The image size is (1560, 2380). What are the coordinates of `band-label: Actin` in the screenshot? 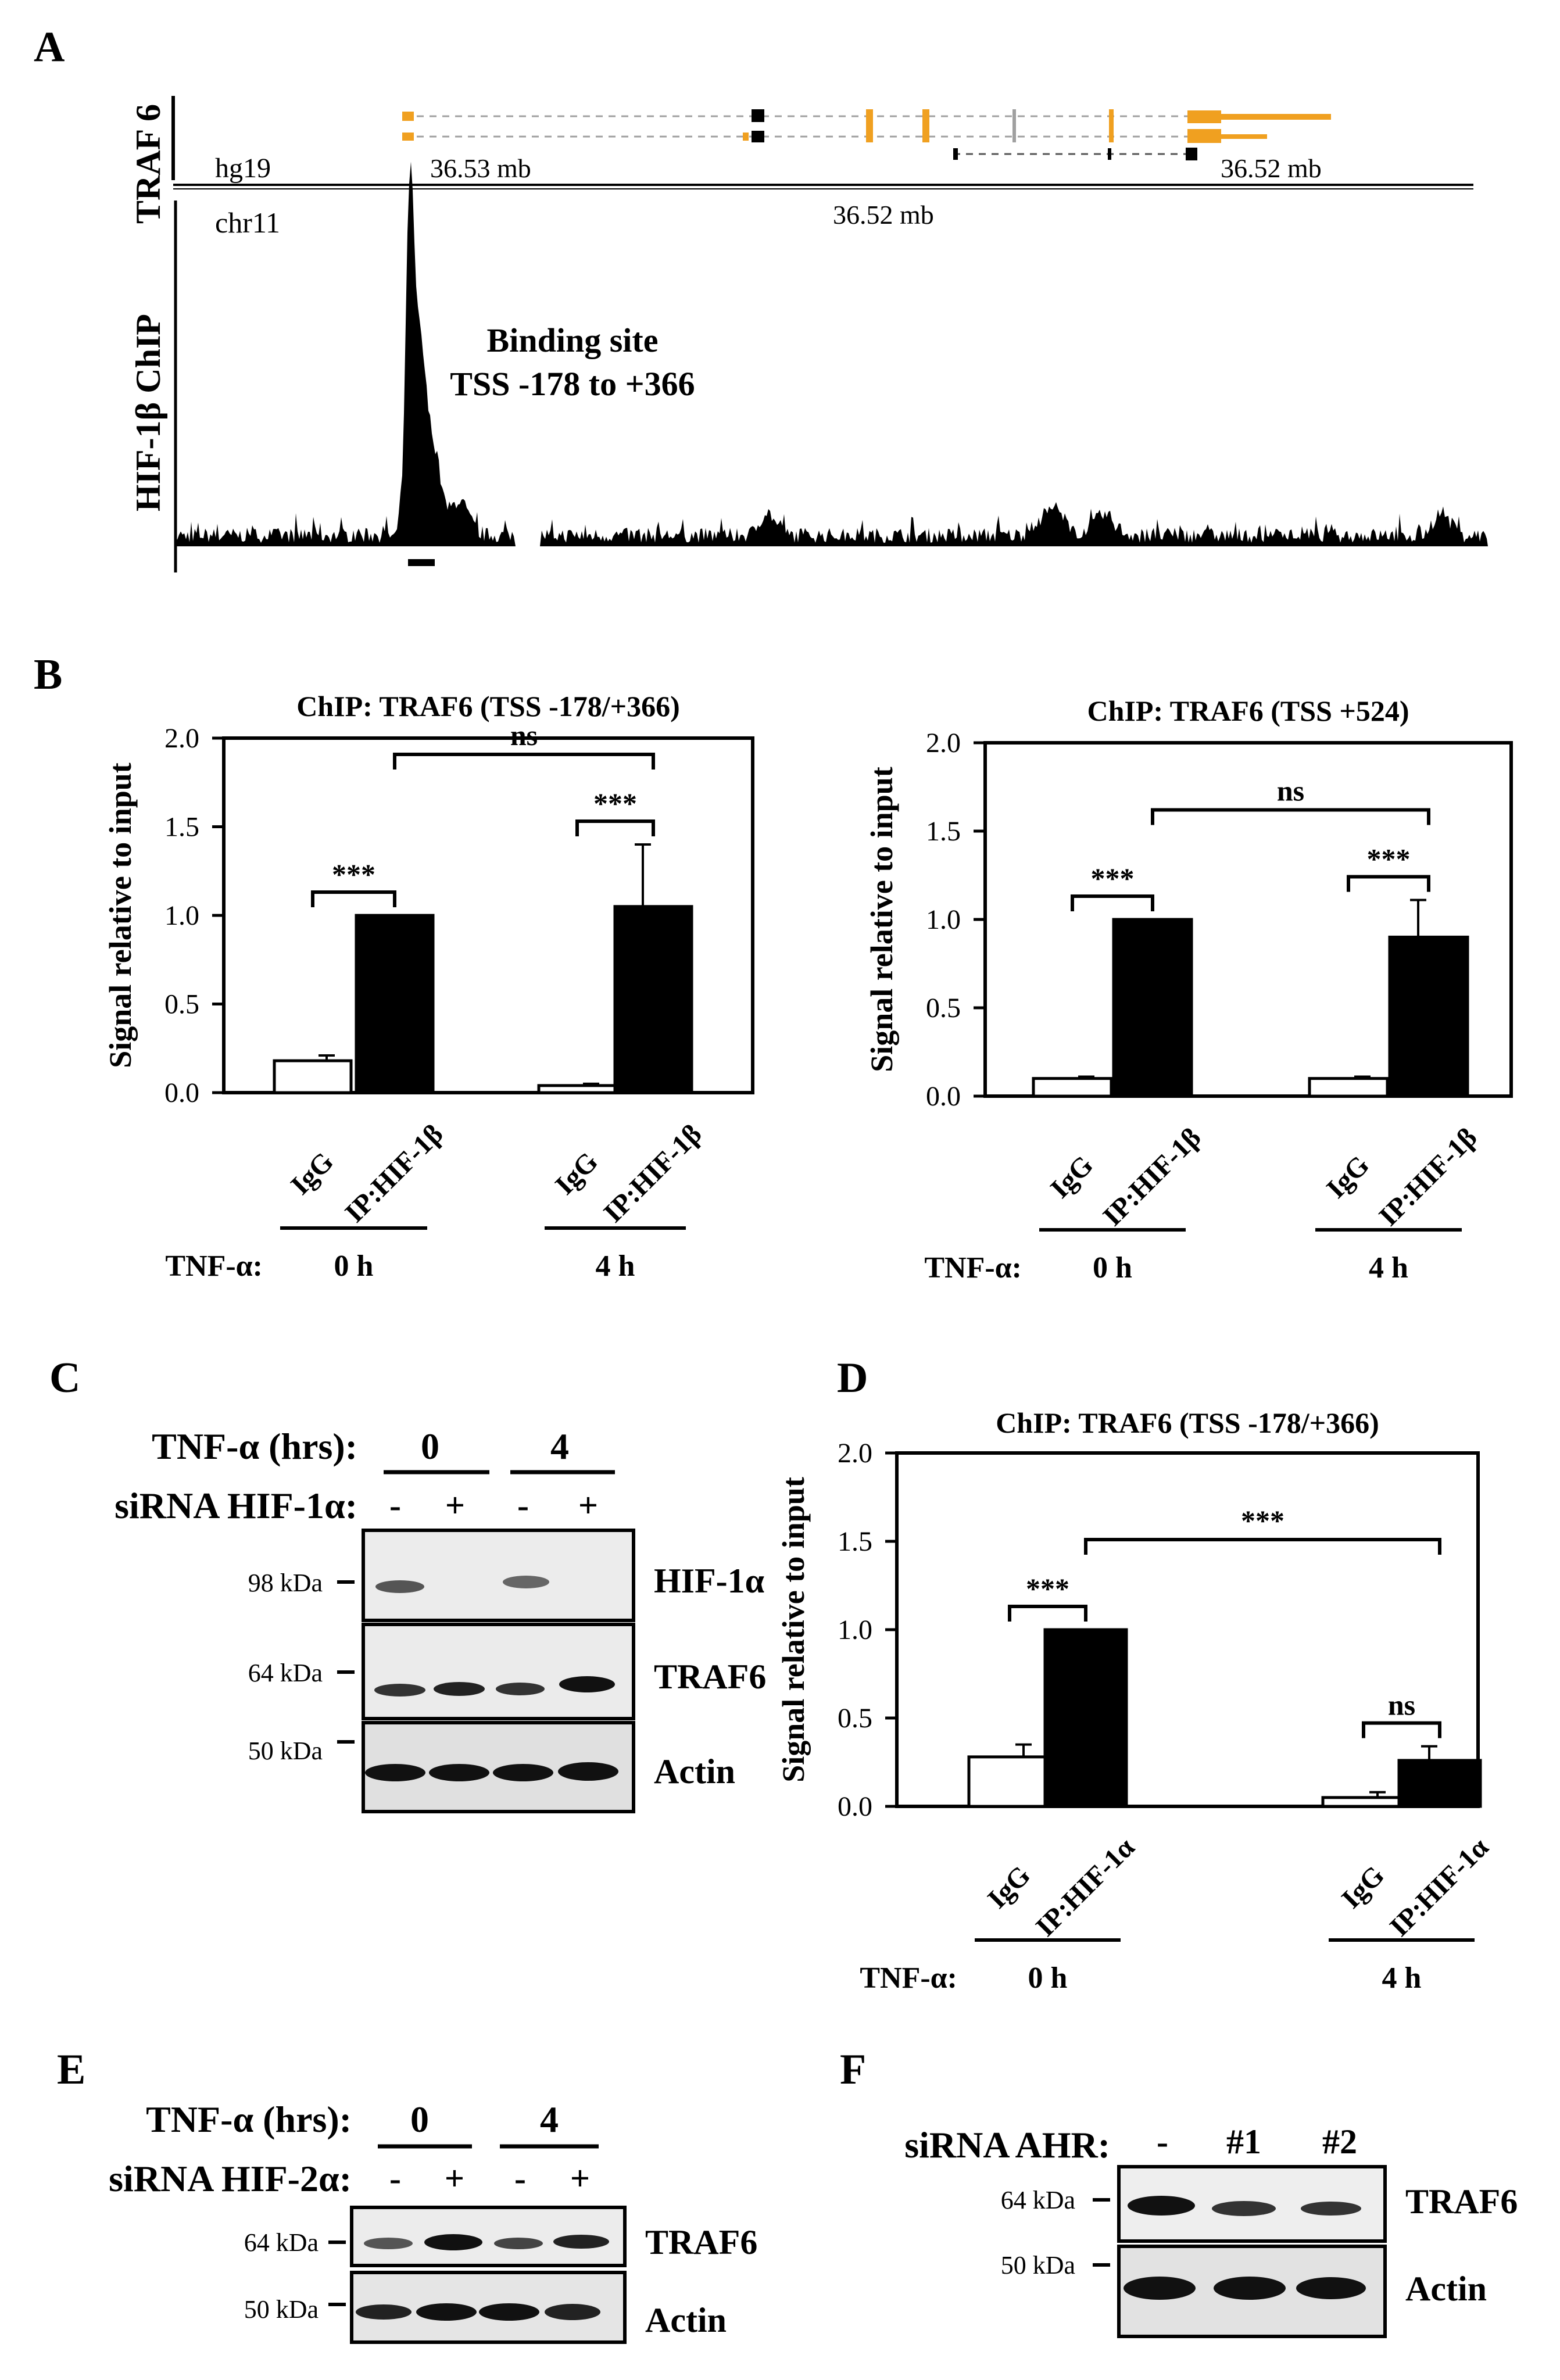 It's located at (695, 1772).